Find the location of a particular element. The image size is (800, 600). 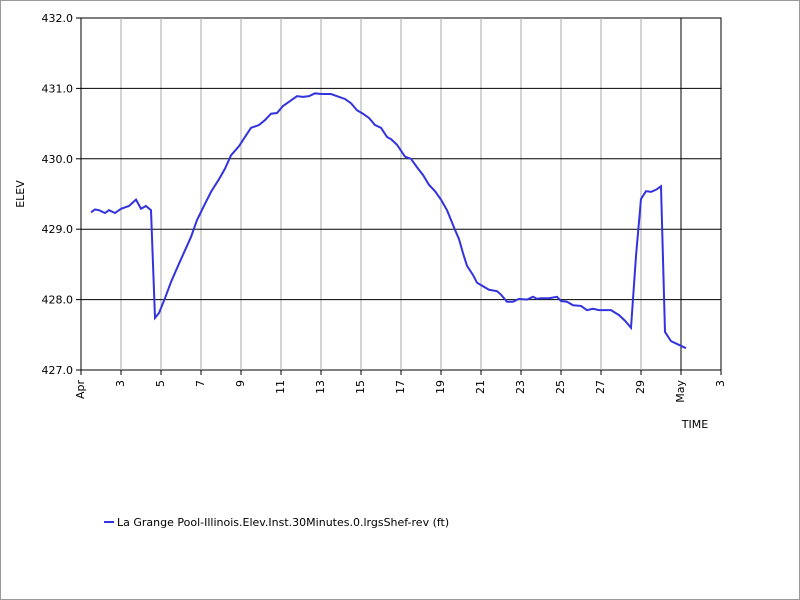

x-tick-label: Apr is located at coordinates (80, 390).